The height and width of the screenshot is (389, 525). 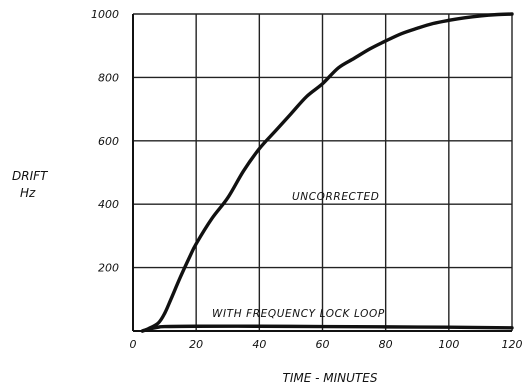 What do you see at coordinates (323, 344) in the screenshot?
I see `x-tick-label: 60` at bounding box center [323, 344].